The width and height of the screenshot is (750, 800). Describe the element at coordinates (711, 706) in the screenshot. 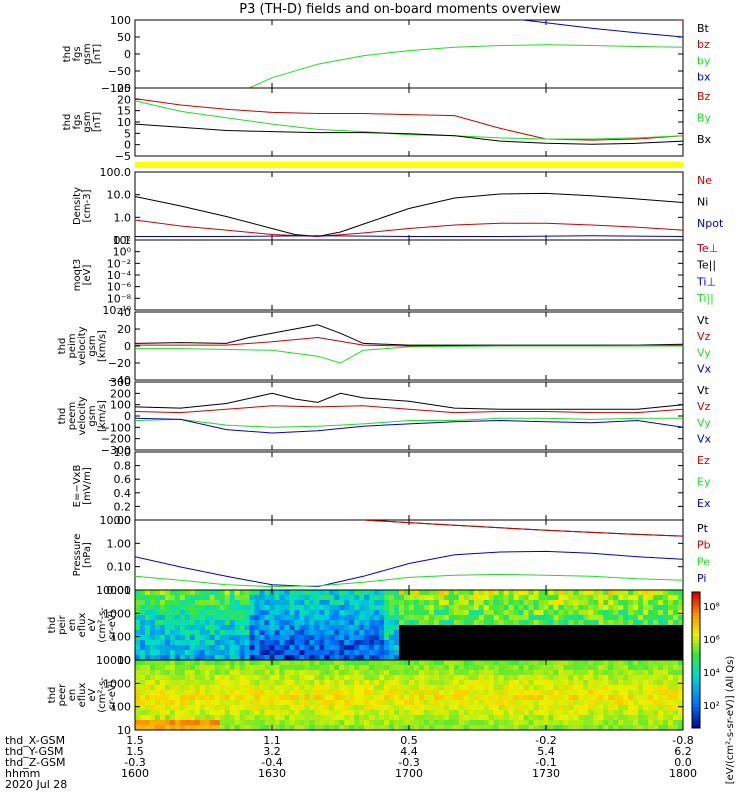

I see `colorbar-tick-label: 10²` at that location.